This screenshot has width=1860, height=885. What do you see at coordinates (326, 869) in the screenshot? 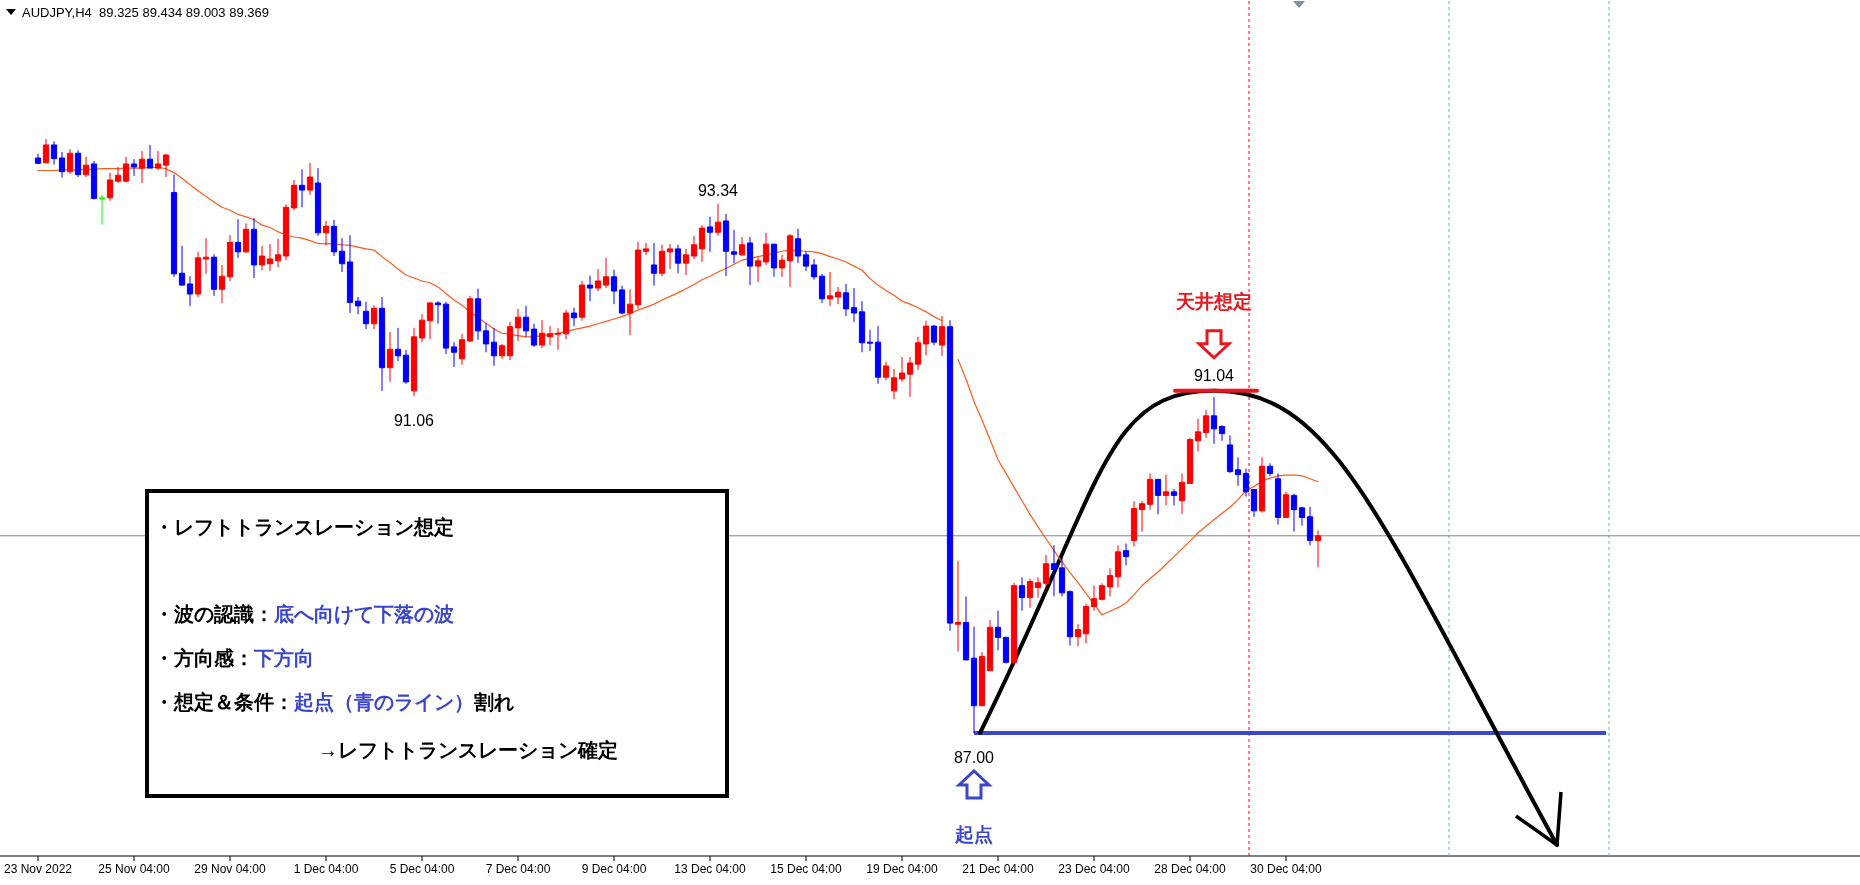
I see `x-tick-label: 1 Dec 04:00` at bounding box center [326, 869].